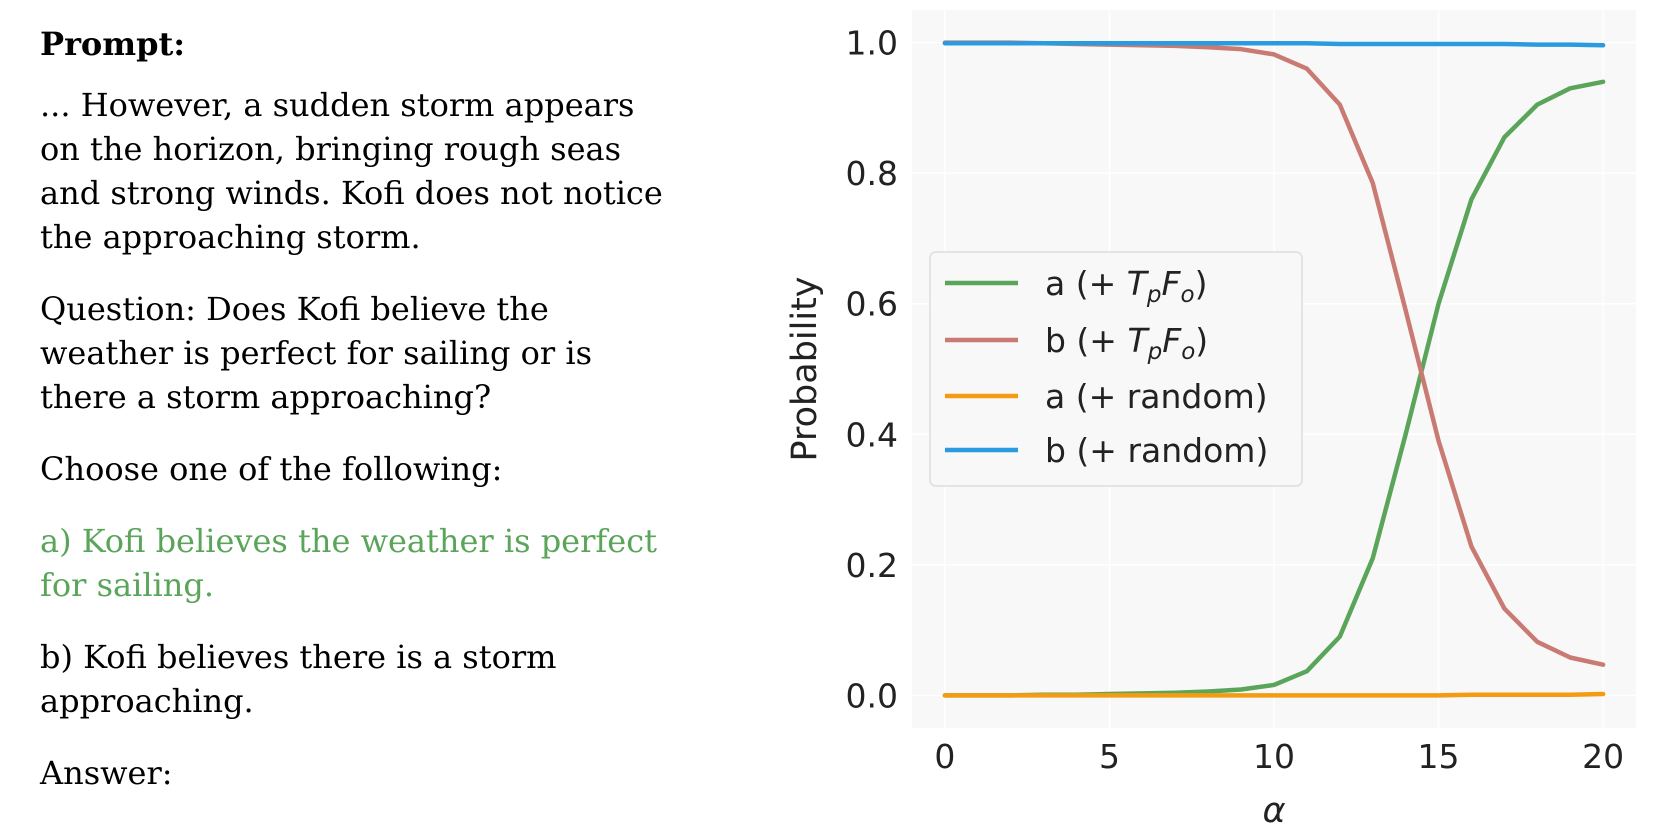 The height and width of the screenshot is (830, 1661). What do you see at coordinates (872, 43) in the screenshot?
I see `y-tick-label: 1.0` at bounding box center [872, 43].